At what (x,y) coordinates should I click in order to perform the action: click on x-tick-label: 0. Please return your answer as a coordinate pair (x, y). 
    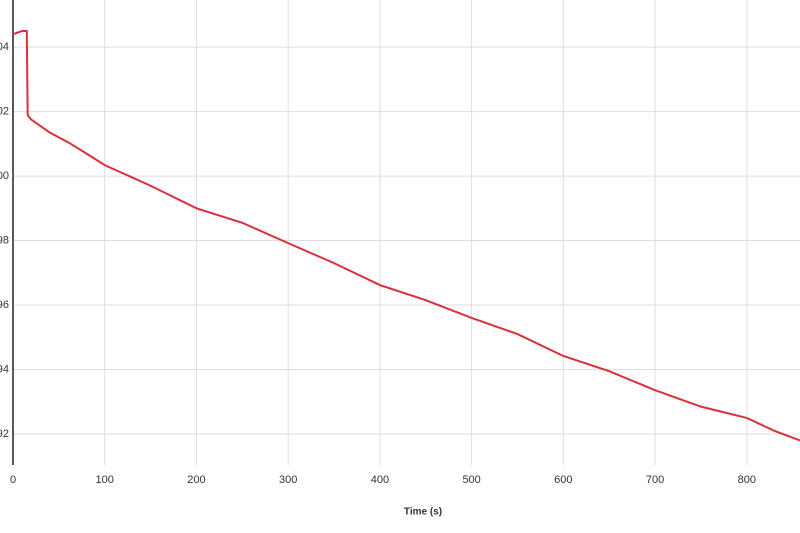
    Looking at the image, I should click on (13, 480).